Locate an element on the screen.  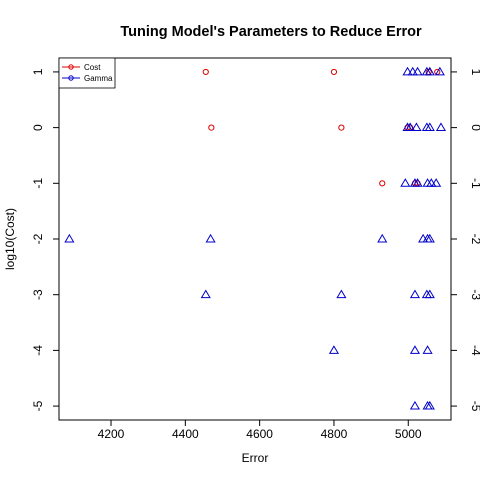
y-tick-label-right: -1 is located at coordinates (474, 183).